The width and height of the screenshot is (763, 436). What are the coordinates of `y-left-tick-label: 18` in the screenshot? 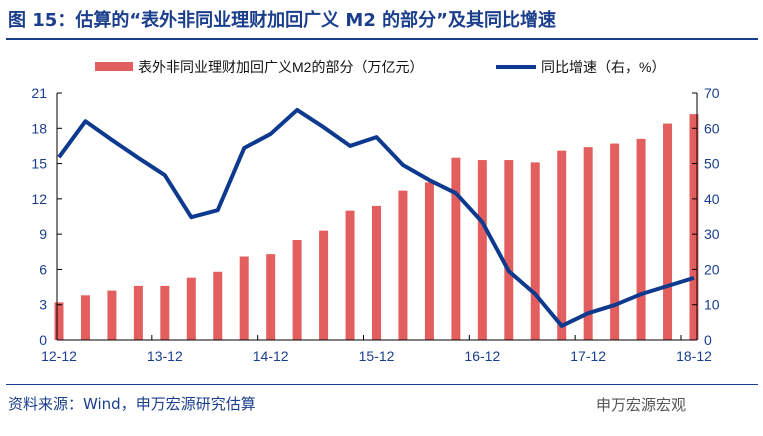 It's located at (39, 128).